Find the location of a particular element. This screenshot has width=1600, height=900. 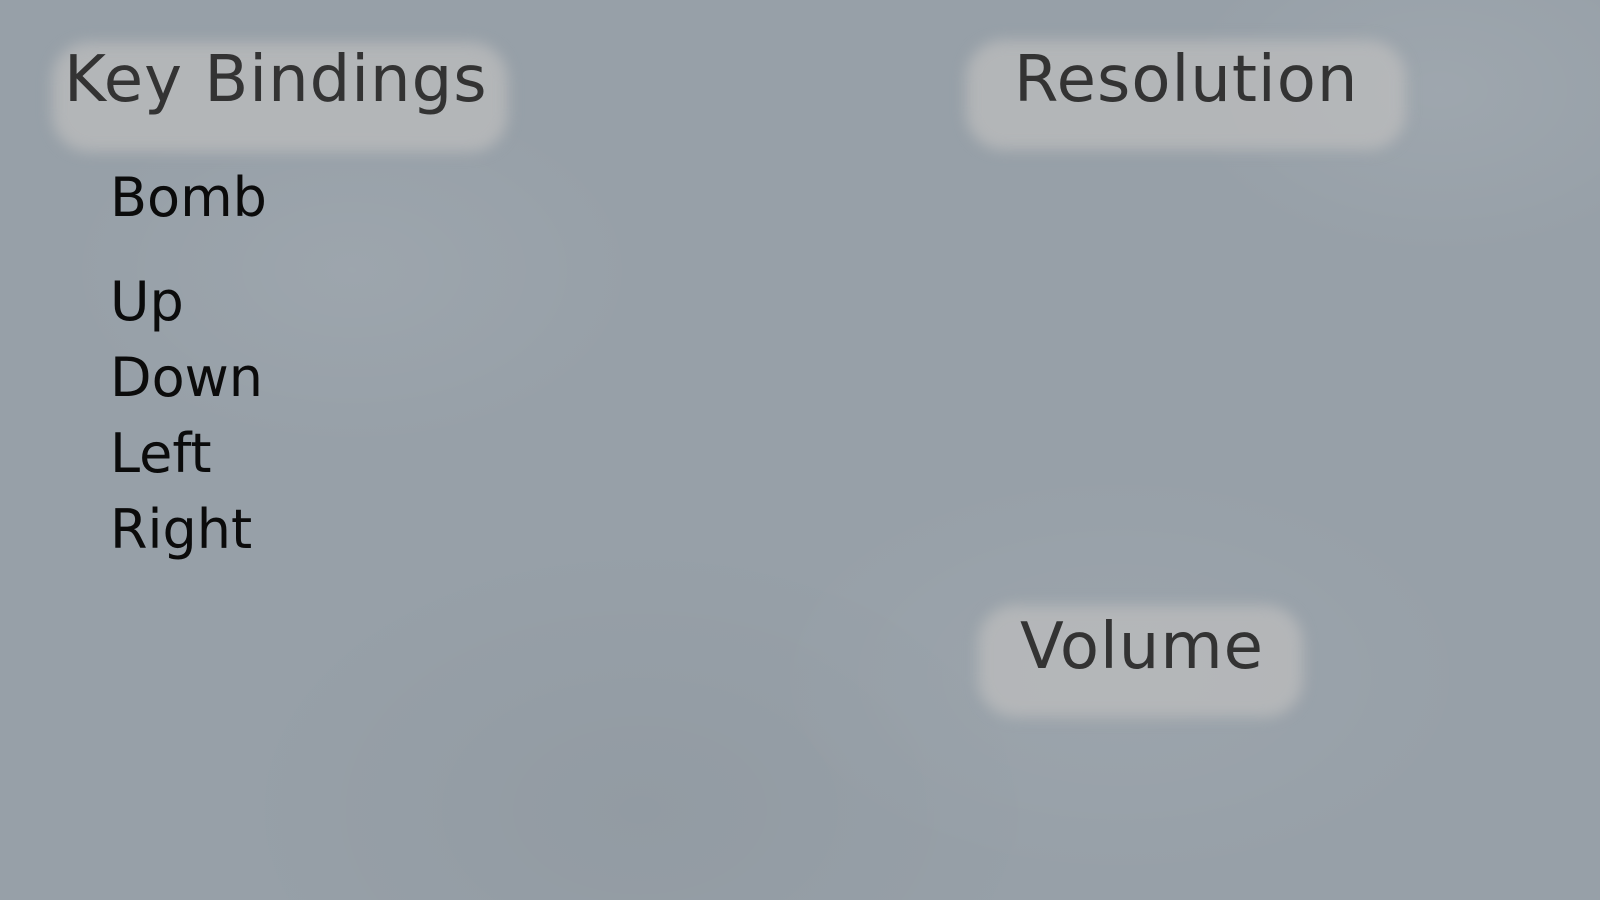

binding-item-bomb: Bomb is located at coordinates (188, 197).